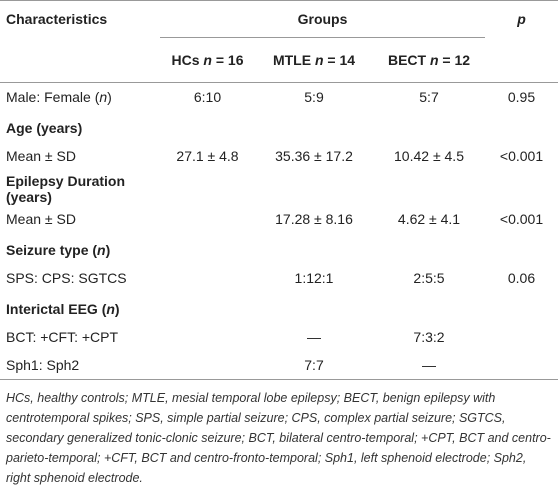 The width and height of the screenshot is (558, 496). I want to click on header-cell: BECT n = 12, so click(429, 60).